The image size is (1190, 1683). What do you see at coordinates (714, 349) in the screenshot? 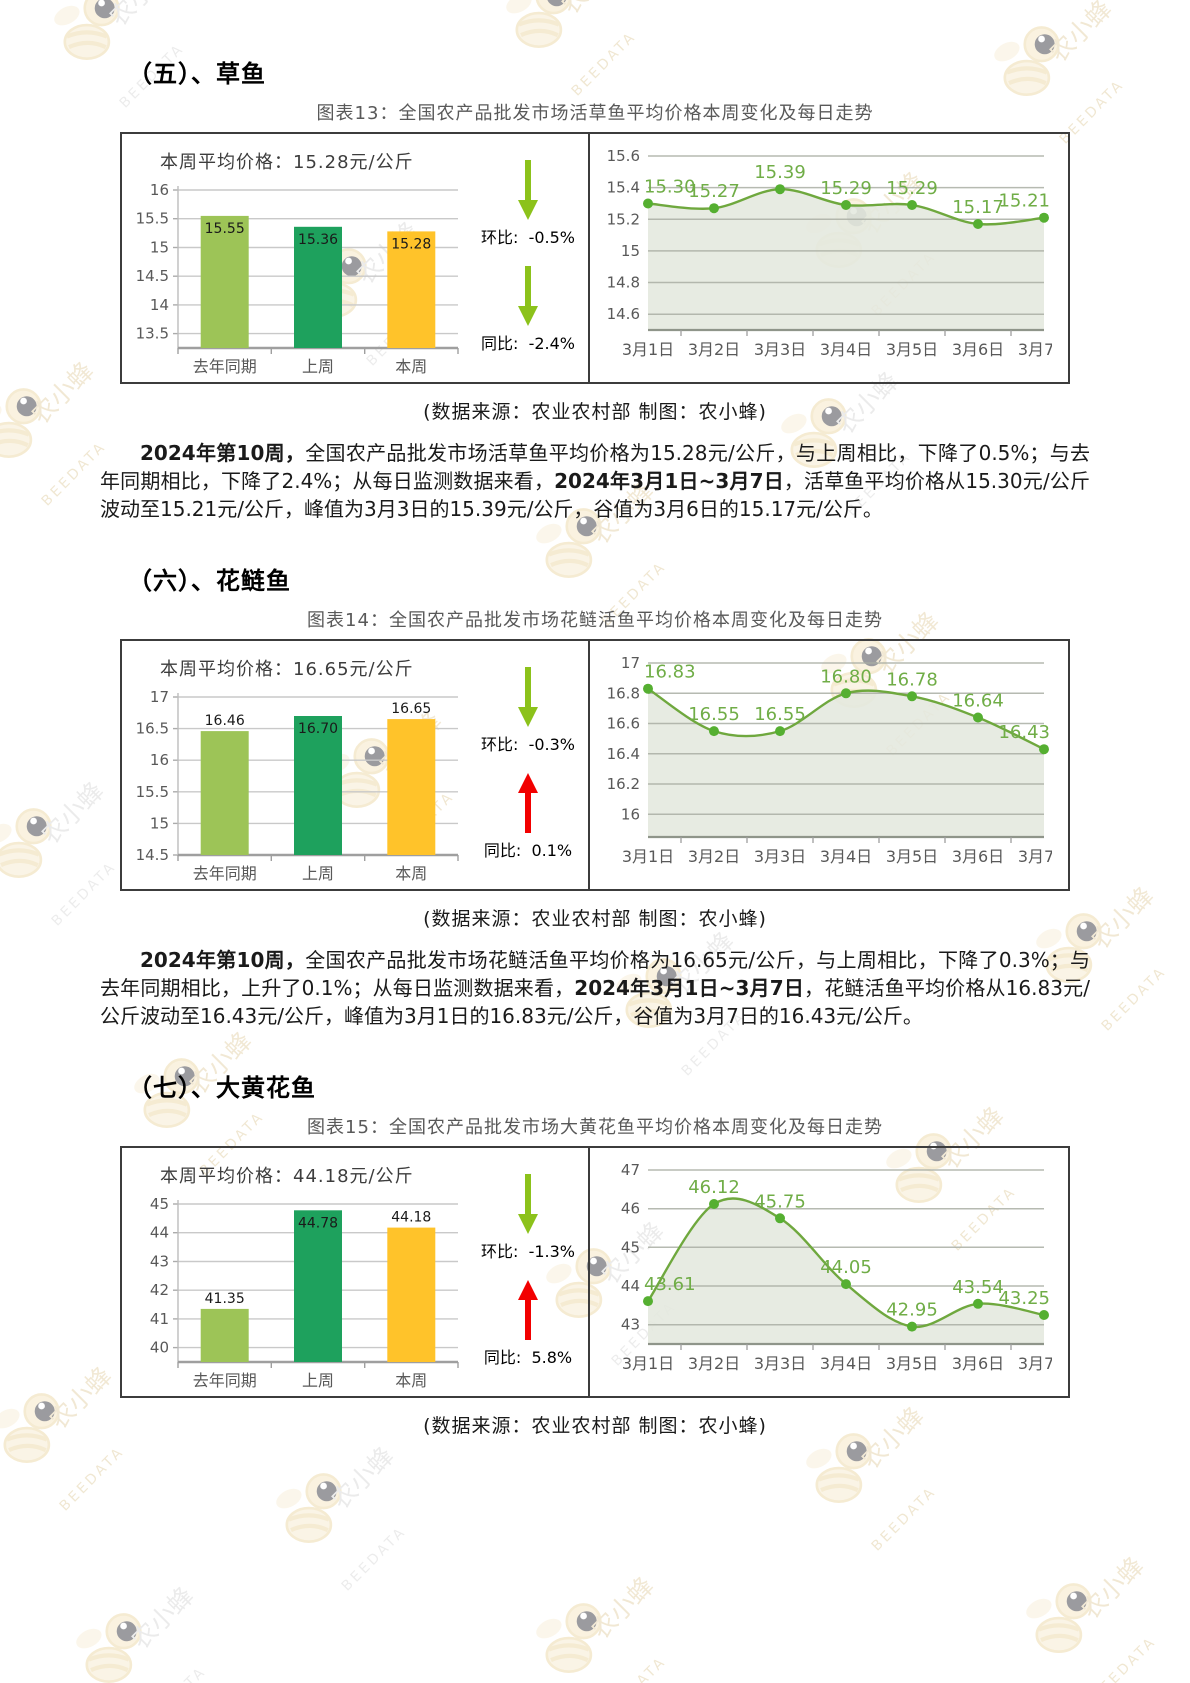
I see `svg-text: 3月2日` at bounding box center [714, 349].